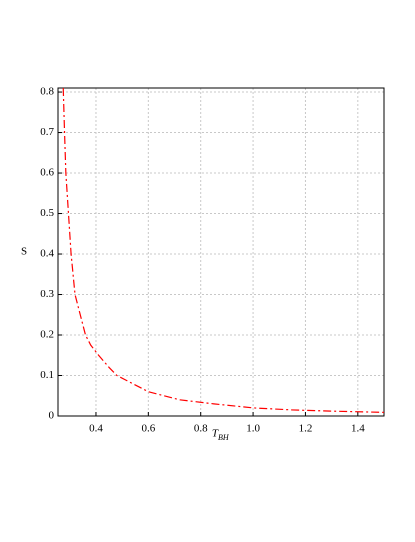 Image resolution: width=415 pixels, height=542 pixels. Describe the element at coordinates (306, 429) in the screenshot. I see `x-tick-label: 1.2` at that location.